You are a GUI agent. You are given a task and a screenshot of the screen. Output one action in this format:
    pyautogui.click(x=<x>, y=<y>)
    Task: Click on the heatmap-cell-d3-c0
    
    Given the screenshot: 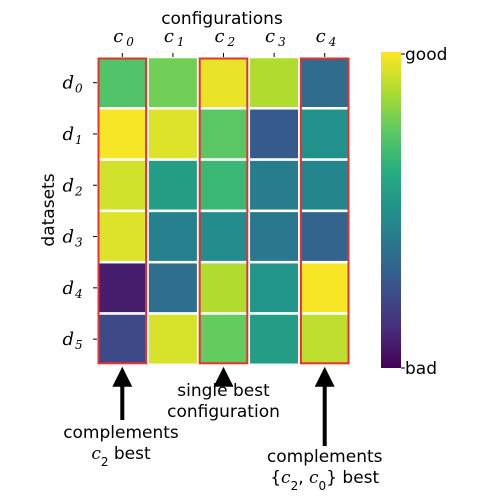 What is the action you would take?
    pyautogui.click(x=122, y=236)
    